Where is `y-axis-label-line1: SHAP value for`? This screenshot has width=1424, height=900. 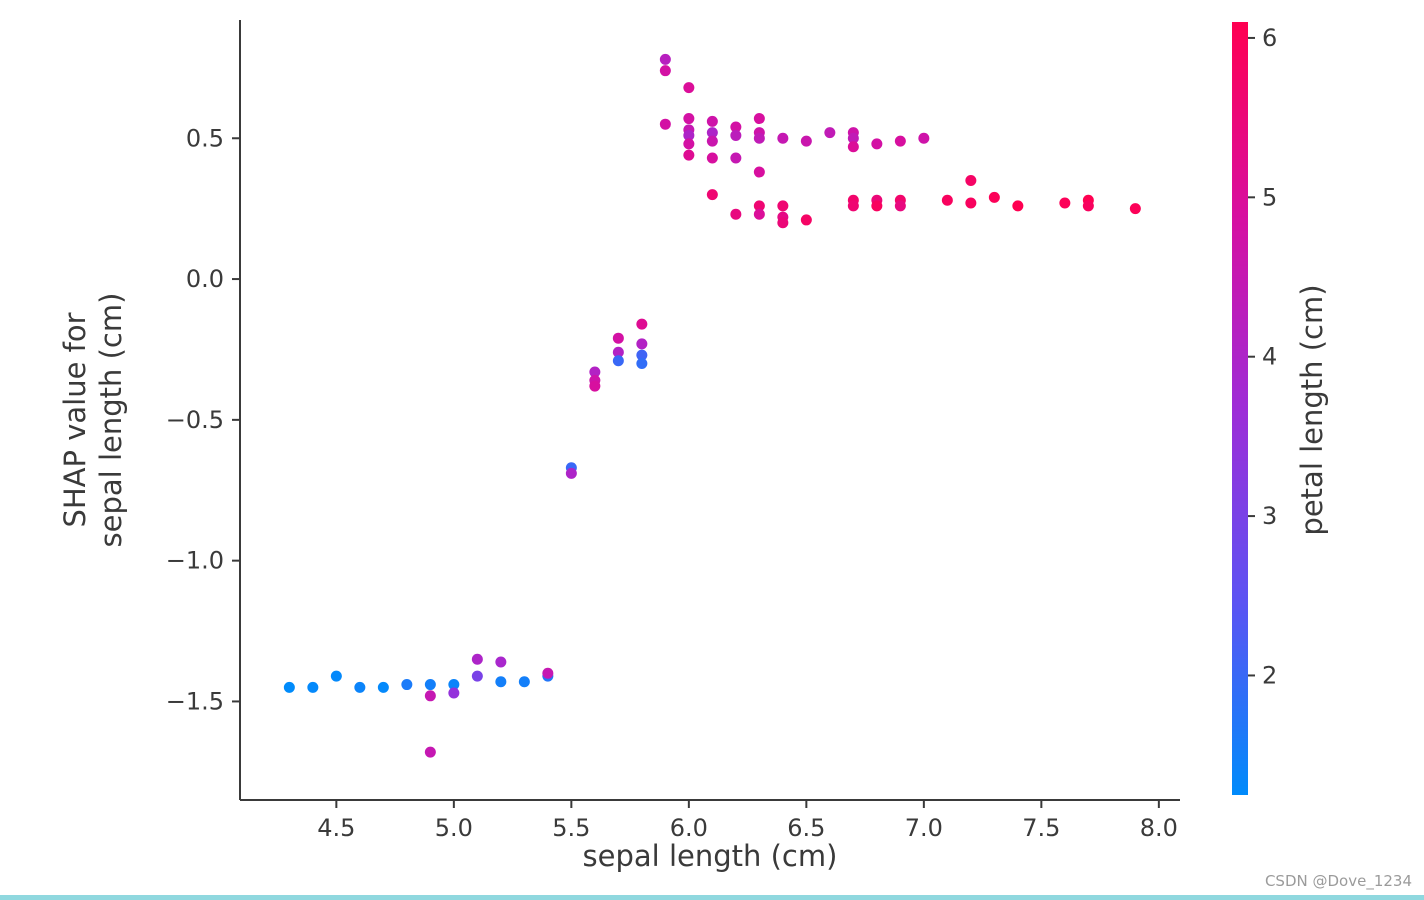 y-axis-label-line1: SHAP value for is located at coordinates (75, 420).